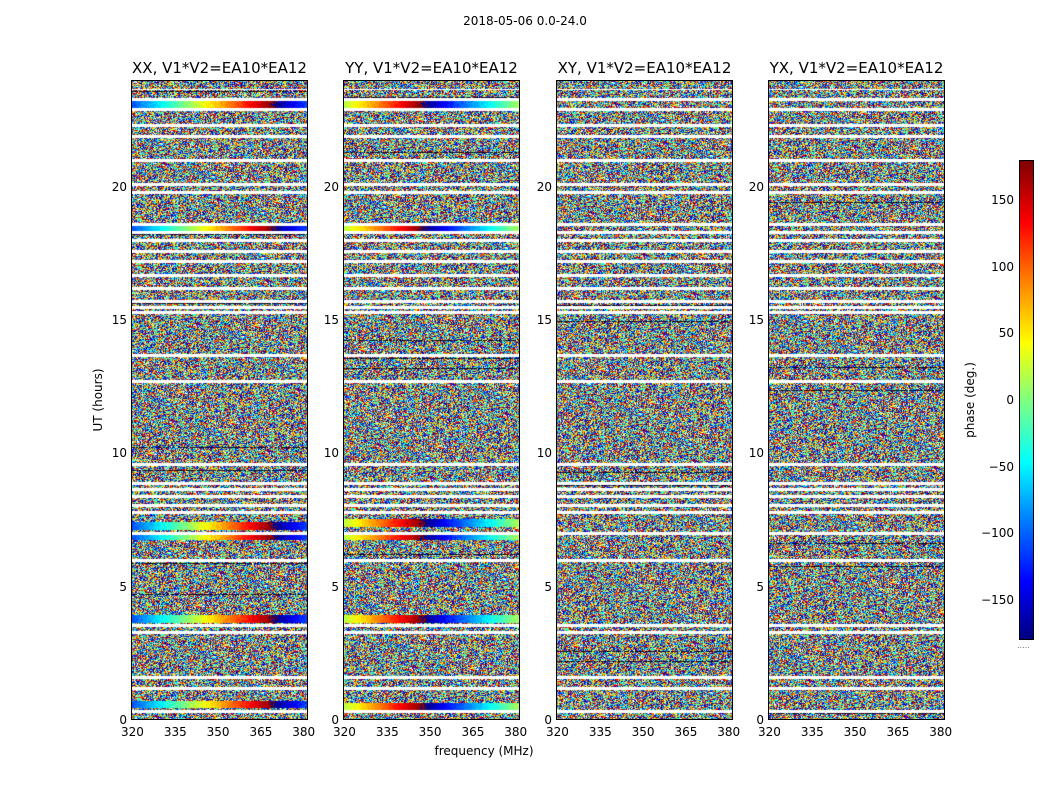 Image resolution: width=1050 pixels, height=800 pixels. Describe the element at coordinates (970, 400) in the screenshot. I see `colorbar-label: phase (deg.)` at that location.